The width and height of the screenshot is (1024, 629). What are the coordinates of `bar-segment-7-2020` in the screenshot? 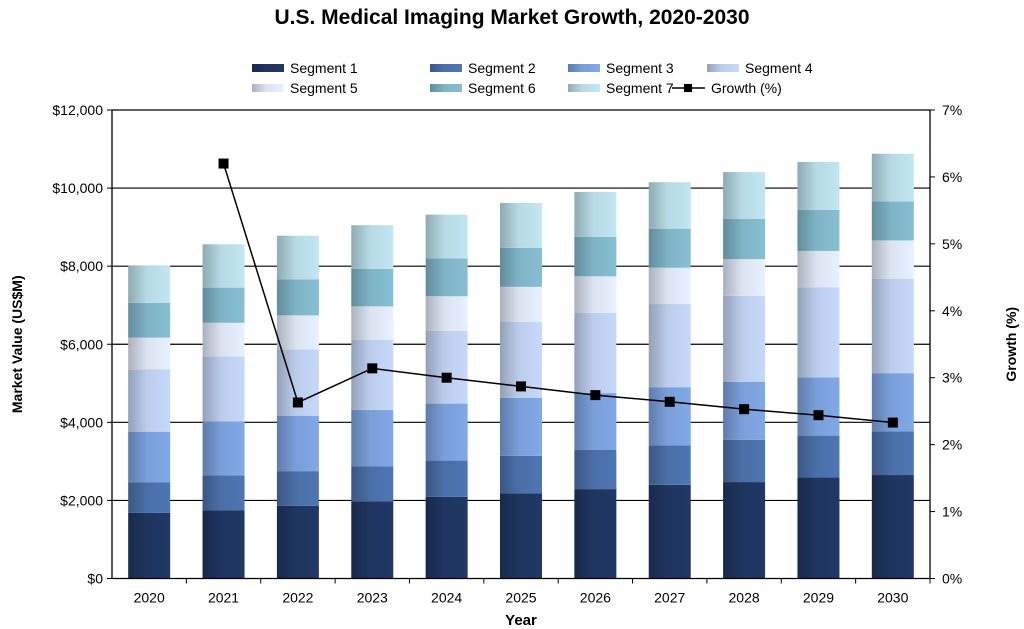 It's located at (149, 284).